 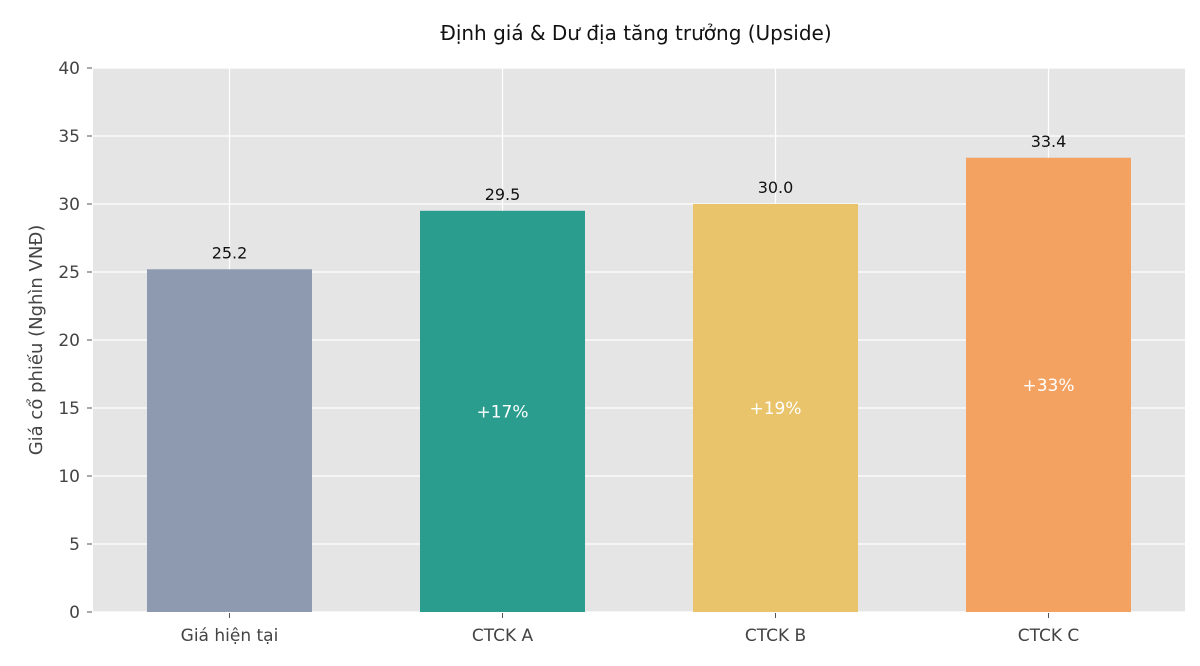 I want to click on chart-title: Định giá & Dư địa tăng trưởng (Upside), so click(x=635, y=33).